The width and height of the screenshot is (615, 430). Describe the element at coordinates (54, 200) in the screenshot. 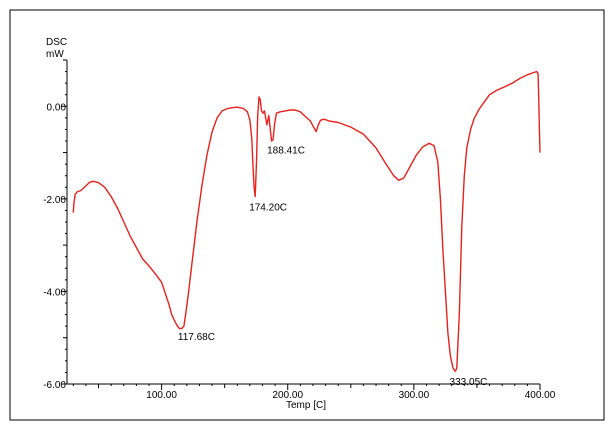

I see `y-tick-label: -2.00` at that location.